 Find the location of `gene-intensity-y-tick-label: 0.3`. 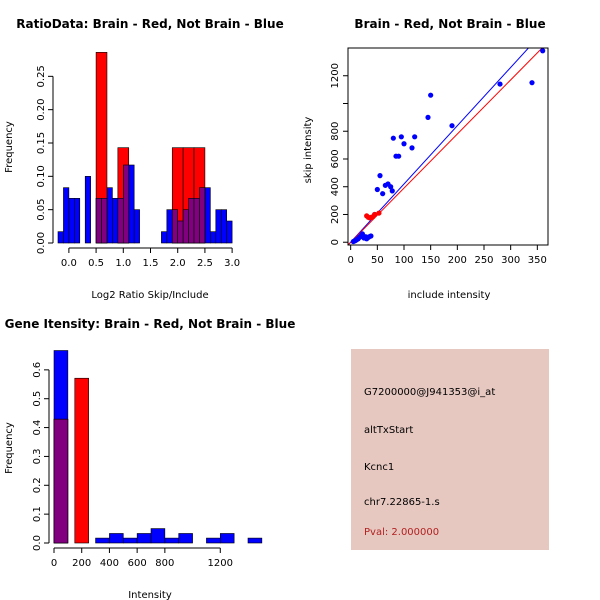

gene-intensity-y-tick-label: 0.3 is located at coordinates (37, 456).